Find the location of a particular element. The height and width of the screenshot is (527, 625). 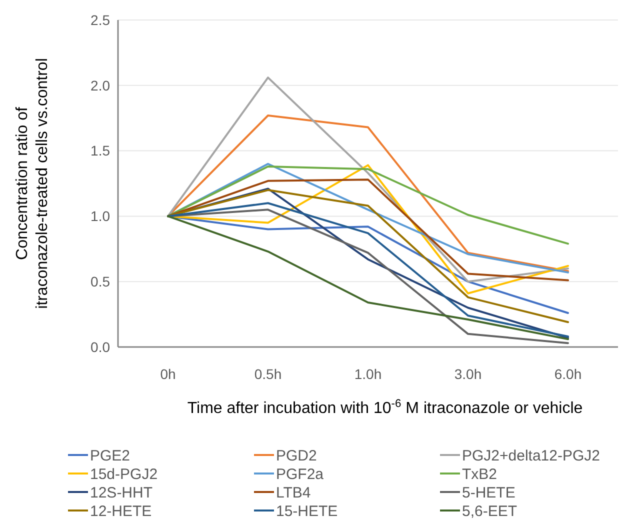

x-tick-label: 0.5h is located at coordinates (268, 374).